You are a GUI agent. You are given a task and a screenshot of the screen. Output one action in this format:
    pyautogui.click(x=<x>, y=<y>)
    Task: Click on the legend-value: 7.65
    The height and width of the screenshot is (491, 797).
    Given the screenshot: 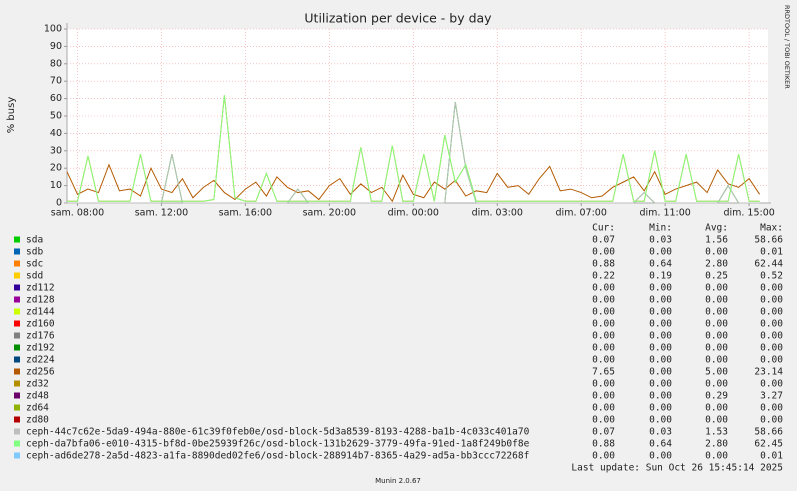 What is the action you would take?
    pyautogui.click(x=603, y=372)
    